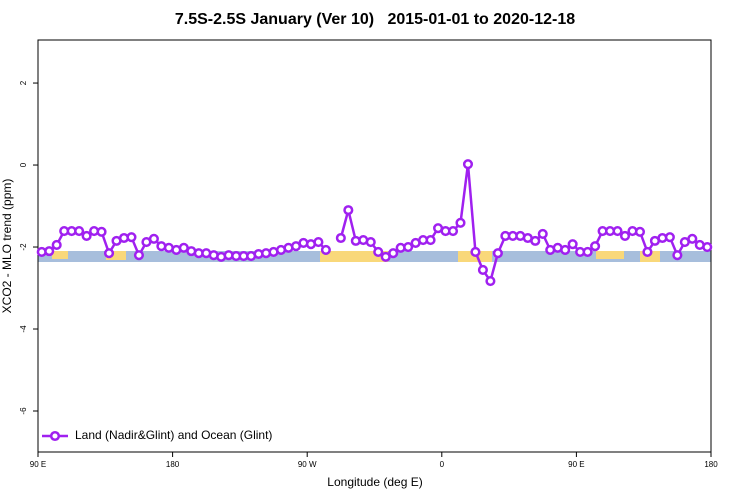 This screenshot has height=500, width=750. Describe the element at coordinates (7, 246) in the screenshot. I see `y-axis-label: XCO2 - MLO trend (ppm)` at that location.